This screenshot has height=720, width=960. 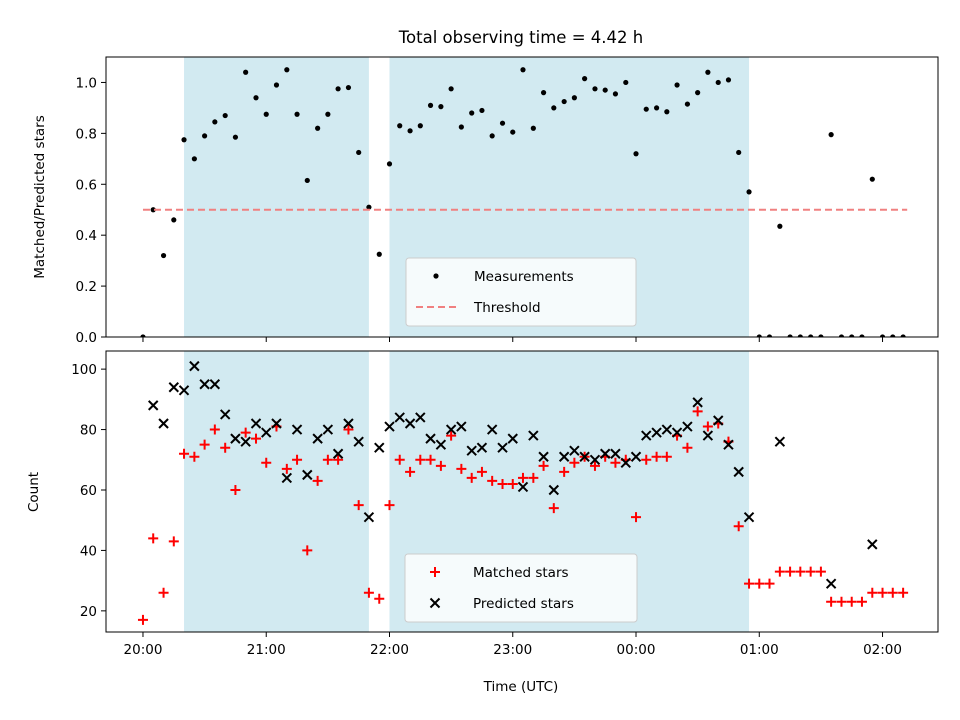 What do you see at coordinates (86, 185) in the screenshot?
I see `y-tick-label: 0.6` at bounding box center [86, 185].